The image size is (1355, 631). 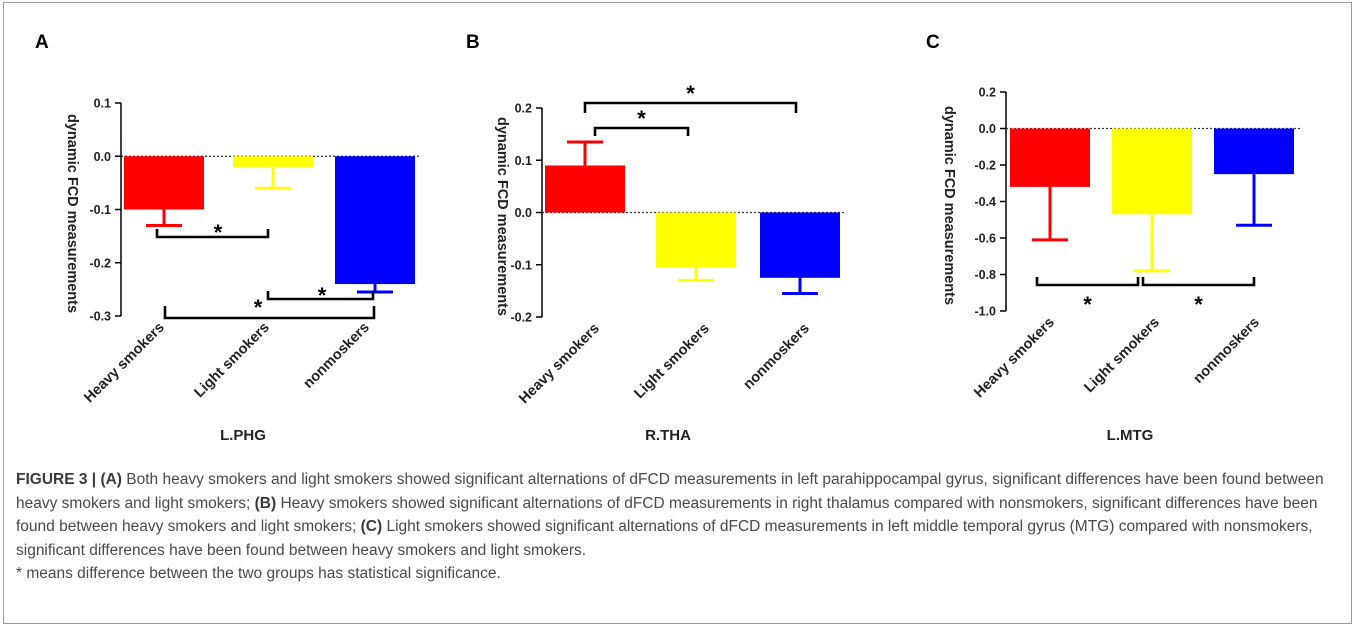 I want to click on panel-label: C, so click(x=933, y=42).